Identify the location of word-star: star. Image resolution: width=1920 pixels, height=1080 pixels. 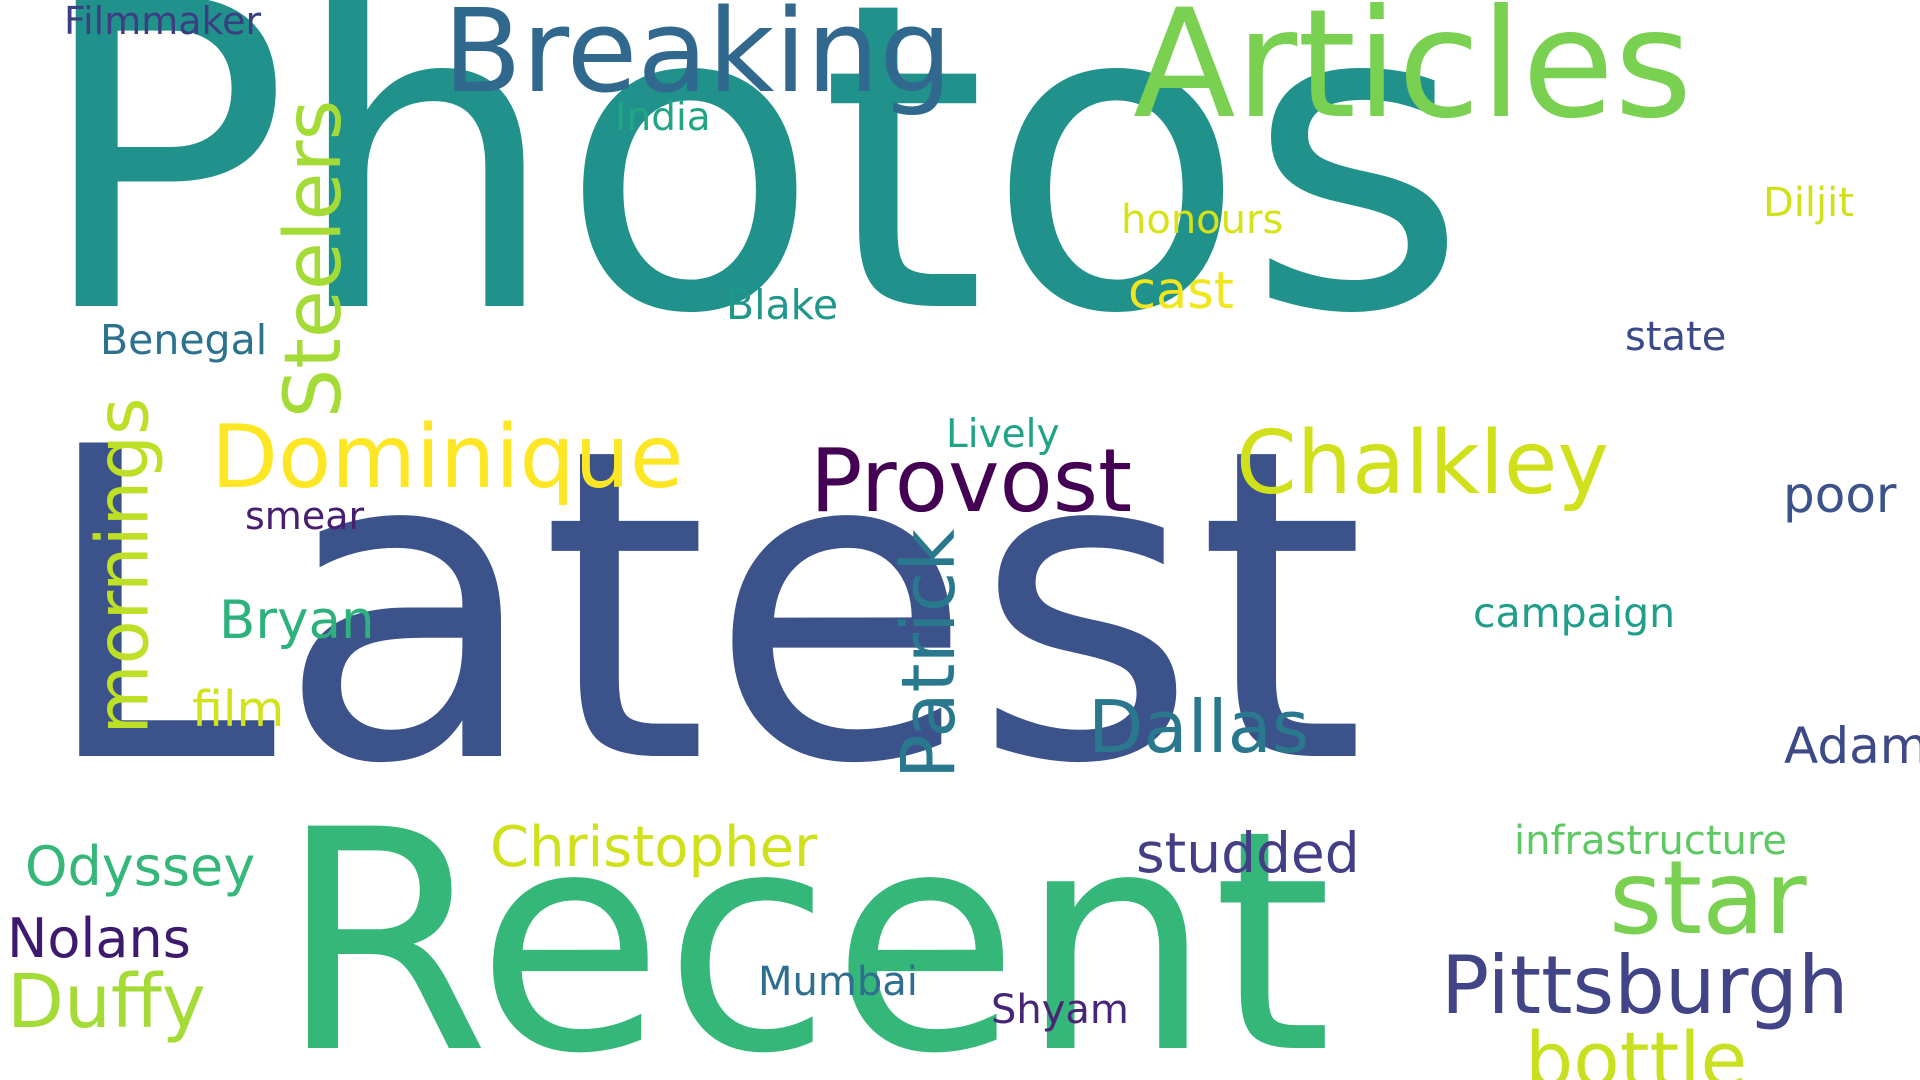
(1708, 898).